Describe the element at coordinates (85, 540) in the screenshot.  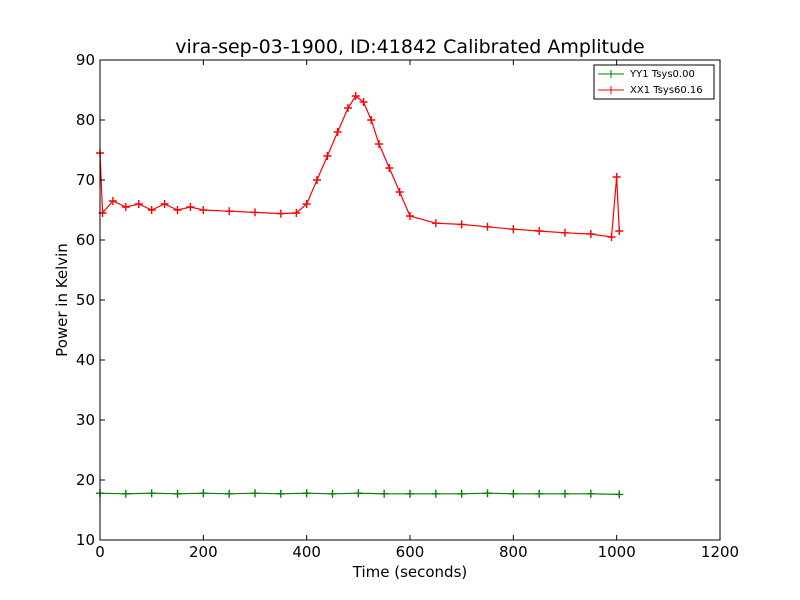
I see `y-tick-label-0: 10` at that location.